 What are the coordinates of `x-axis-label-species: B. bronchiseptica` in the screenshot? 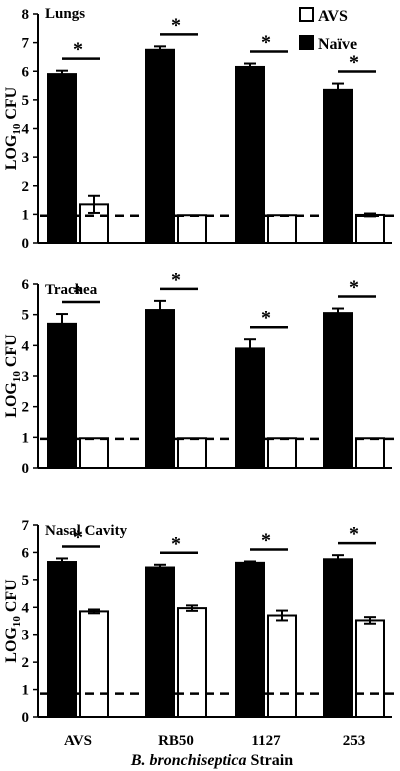 It's located at (188, 760).